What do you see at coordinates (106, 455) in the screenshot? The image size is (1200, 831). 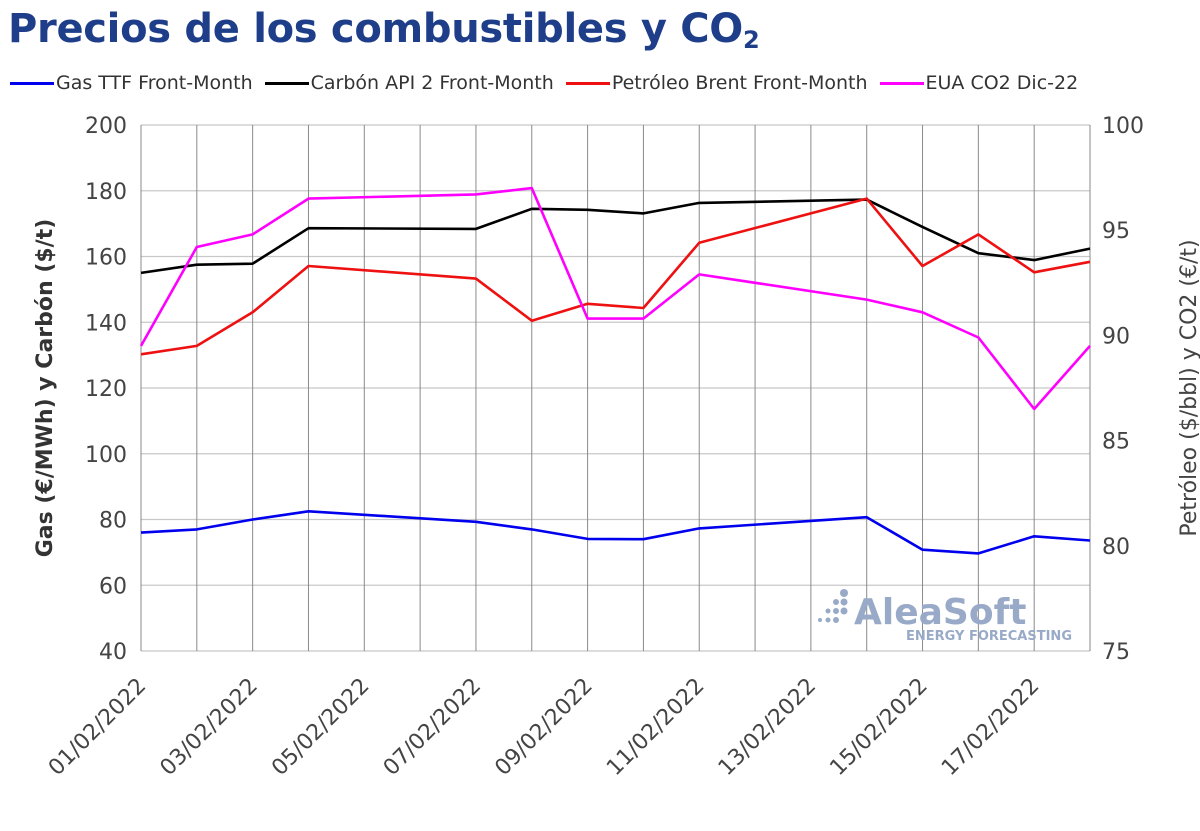 I see `y-tick-left: 100` at bounding box center [106, 455].